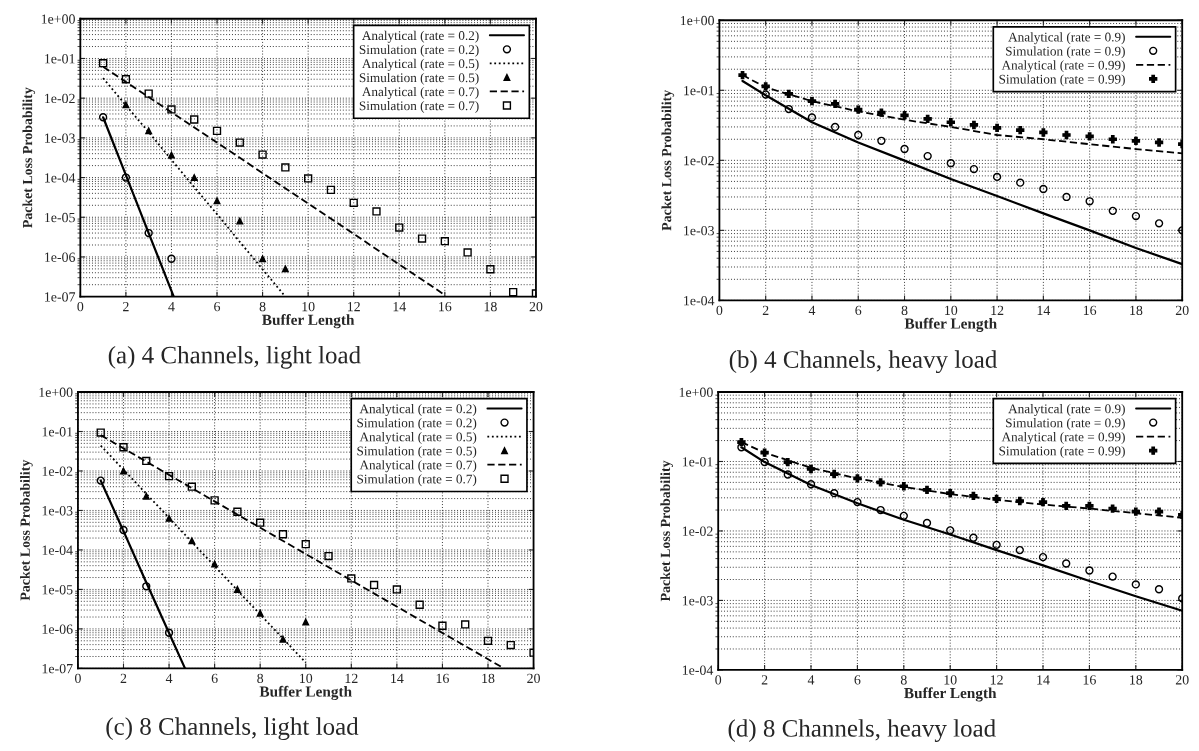  What do you see at coordinates (420, 64) in the screenshot?
I see `legend-label: Analytical (rate = 0.5)` at bounding box center [420, 64].